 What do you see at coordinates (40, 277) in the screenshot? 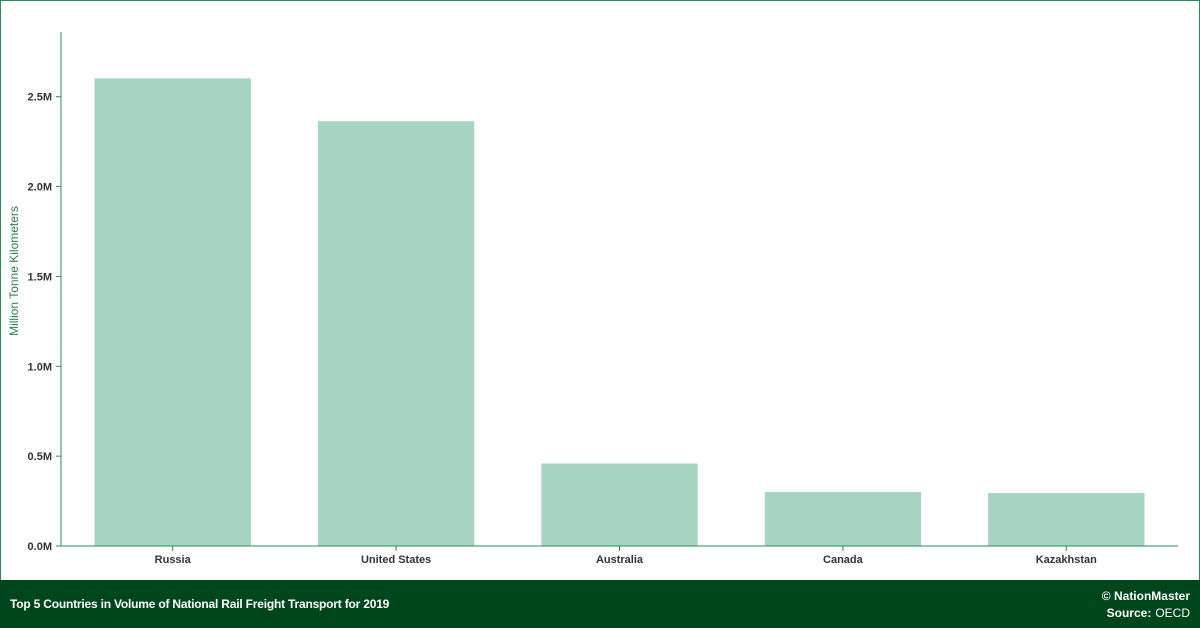
I see `y-tick-label: 1.5M` at bounding box center [40, 277].